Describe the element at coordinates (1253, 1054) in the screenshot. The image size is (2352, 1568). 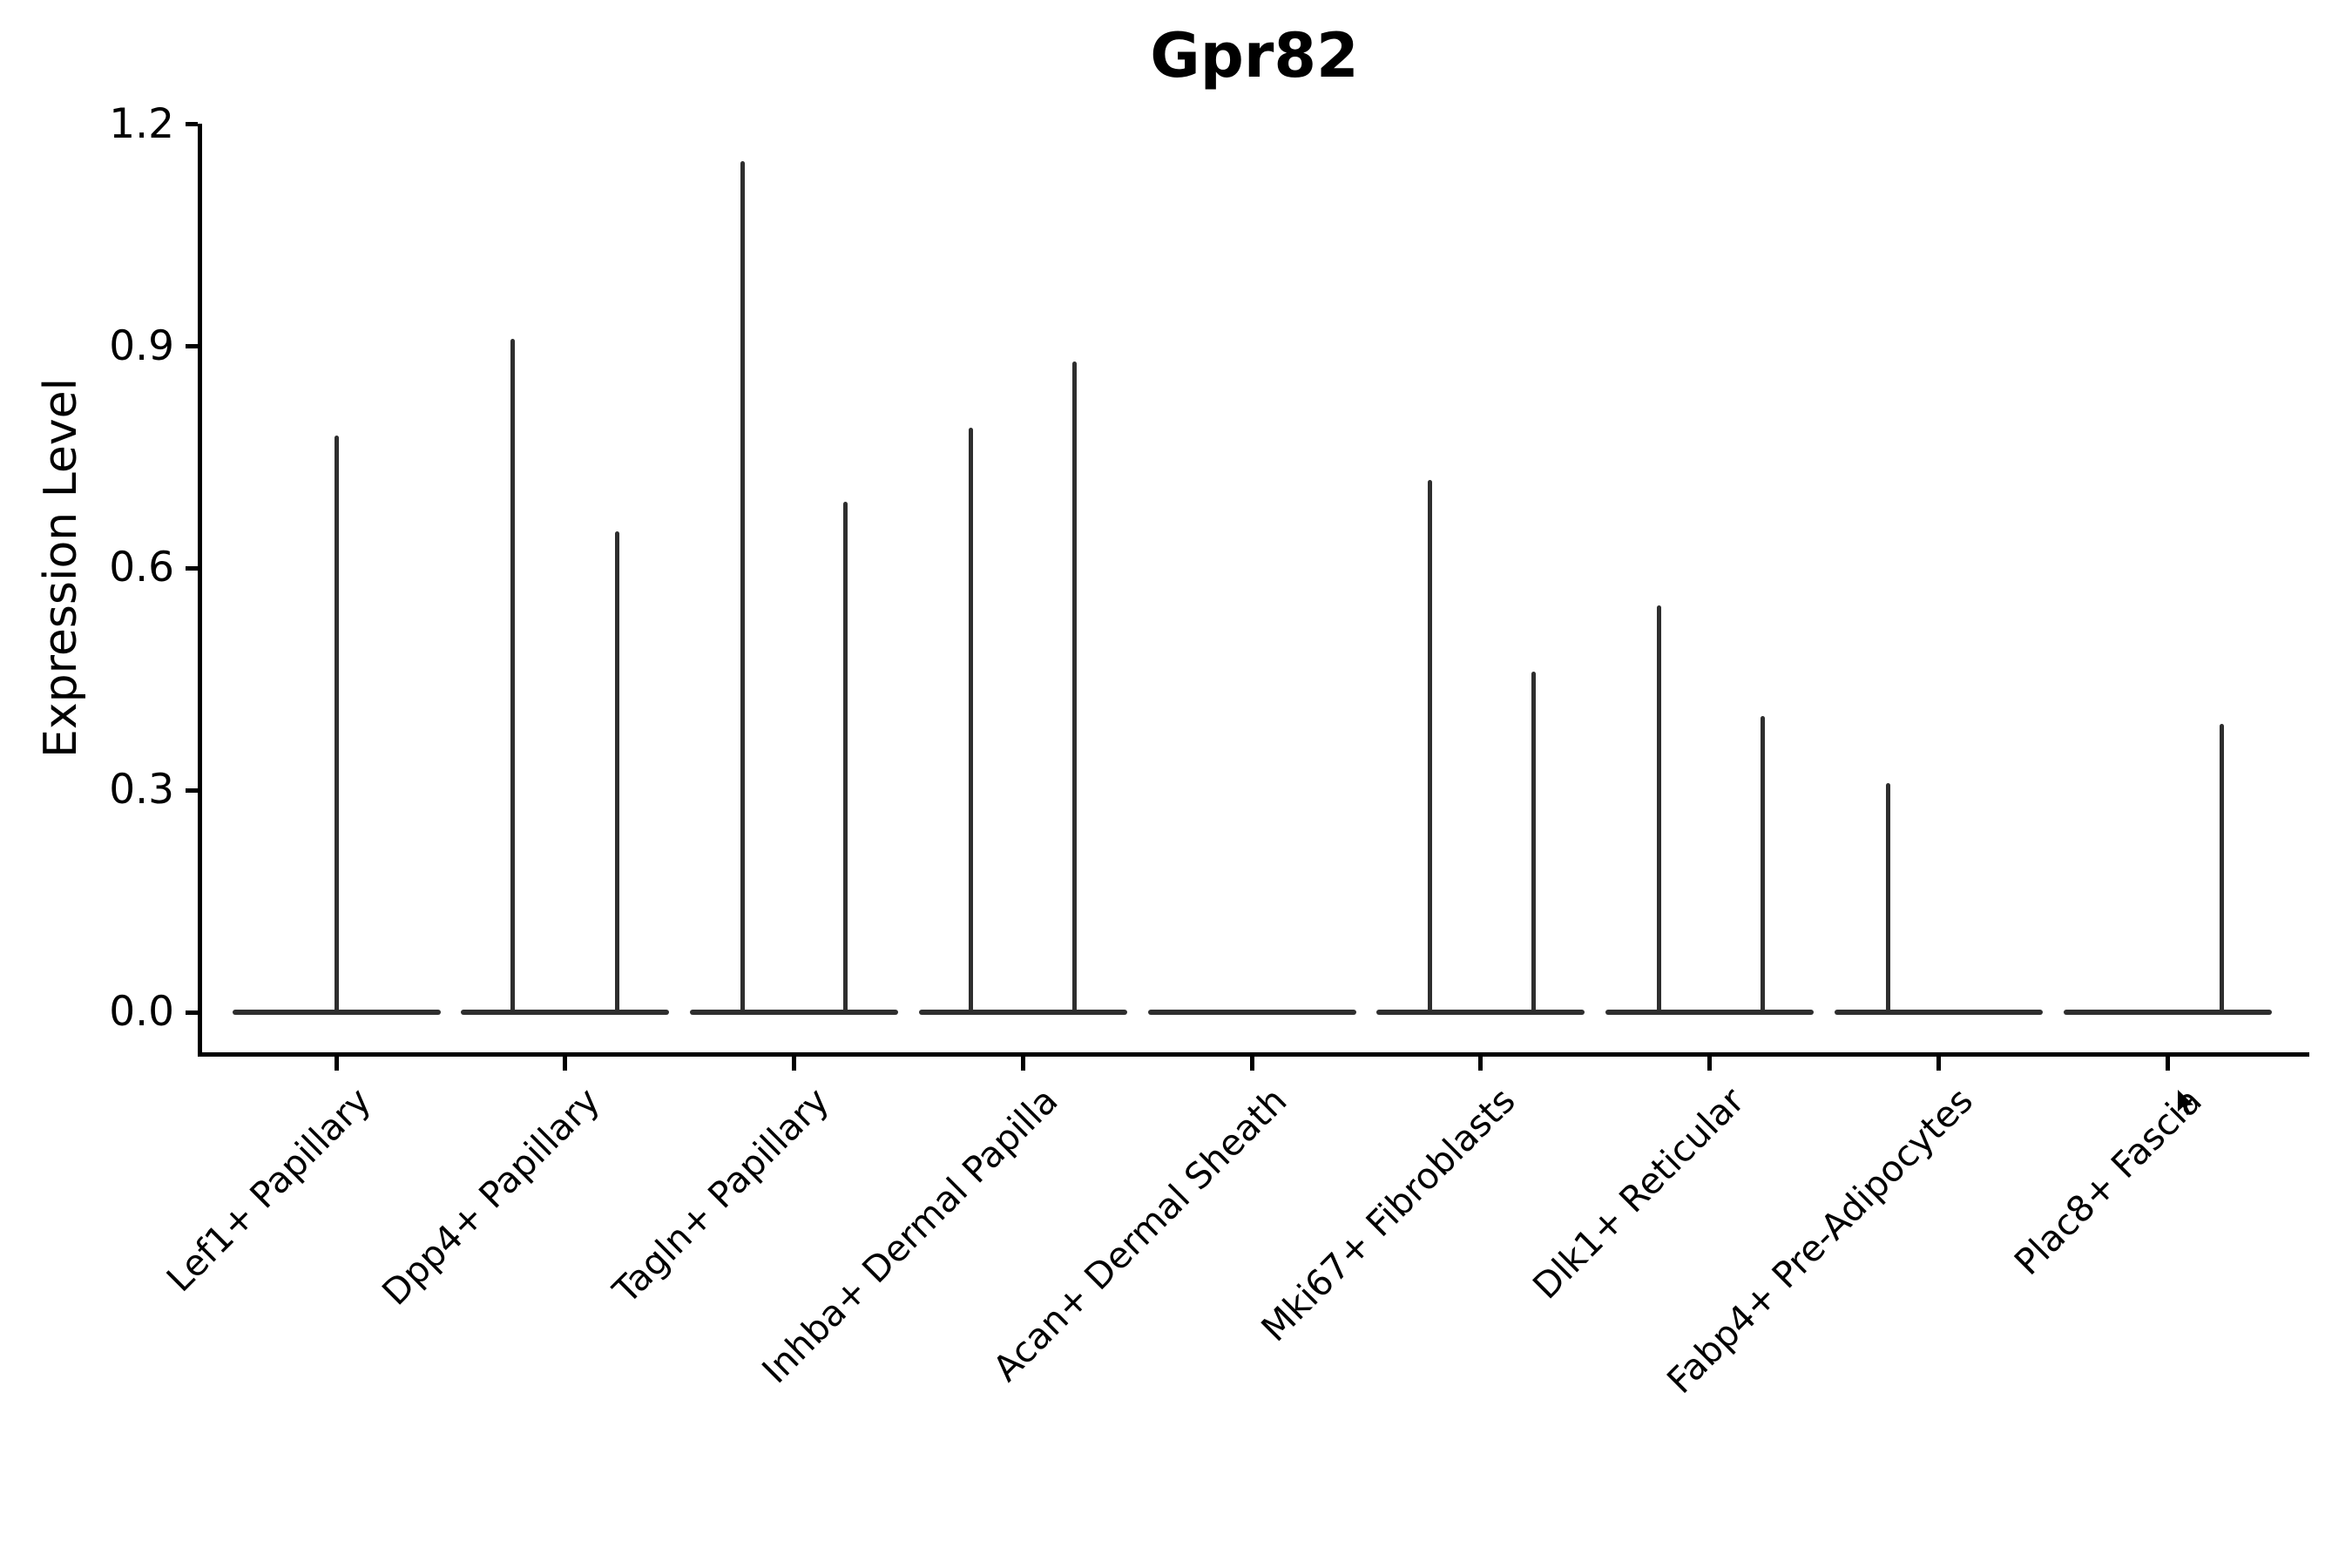
I see `x-axis-line` at that location.